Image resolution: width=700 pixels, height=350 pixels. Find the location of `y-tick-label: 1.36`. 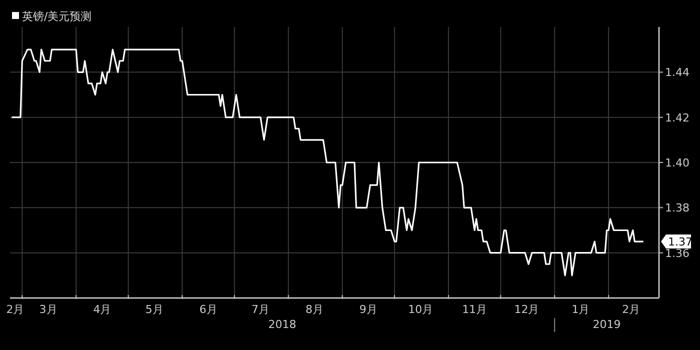

y-tick-label: 1.36 is located at coordinates (677, 253).